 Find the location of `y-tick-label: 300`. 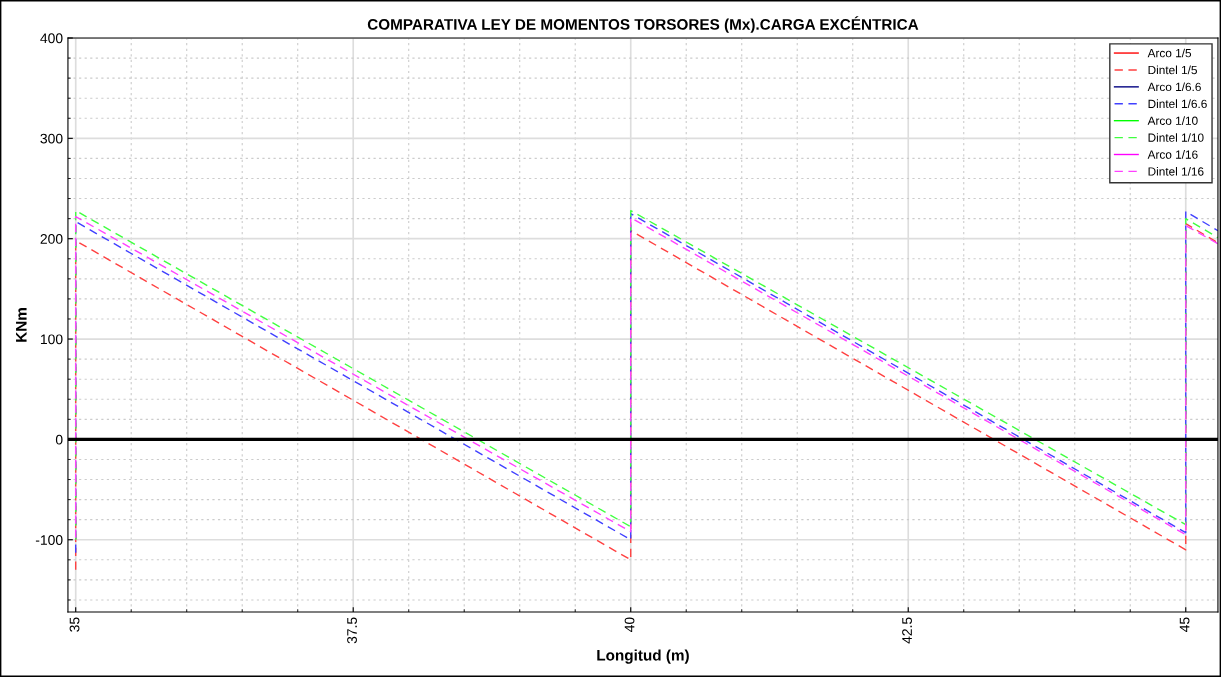

y-tick-label: 300 is located at coordinates (51, 138).